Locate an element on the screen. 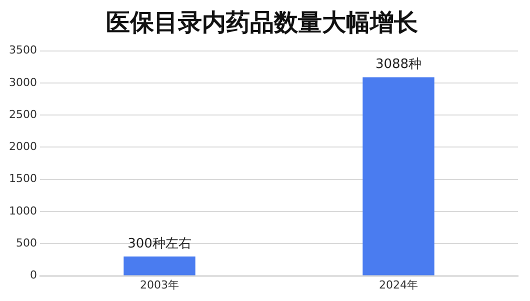  y-tick-label: 1000 is located at coordinates (22, 211).